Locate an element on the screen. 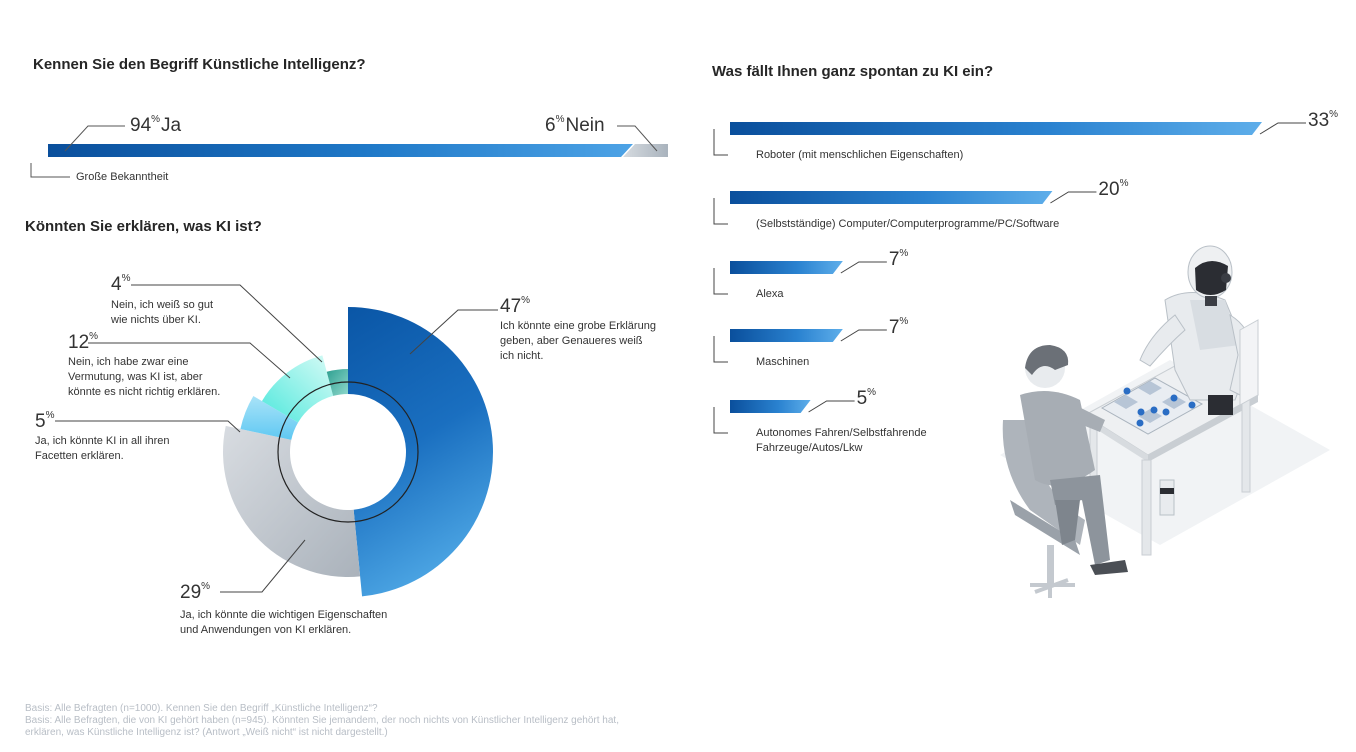 The width and height of the screenshot is (1356, 752). value-bar-autonomes-fahren-selbstfahrend-number: 5 is located at coordinates (862, 398).